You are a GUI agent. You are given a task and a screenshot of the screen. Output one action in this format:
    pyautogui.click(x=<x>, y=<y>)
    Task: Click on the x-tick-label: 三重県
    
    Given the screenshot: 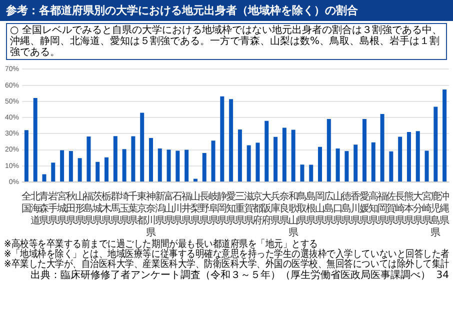 What is the action you would take?
    pyautogui.click(x=239, y=209)
    